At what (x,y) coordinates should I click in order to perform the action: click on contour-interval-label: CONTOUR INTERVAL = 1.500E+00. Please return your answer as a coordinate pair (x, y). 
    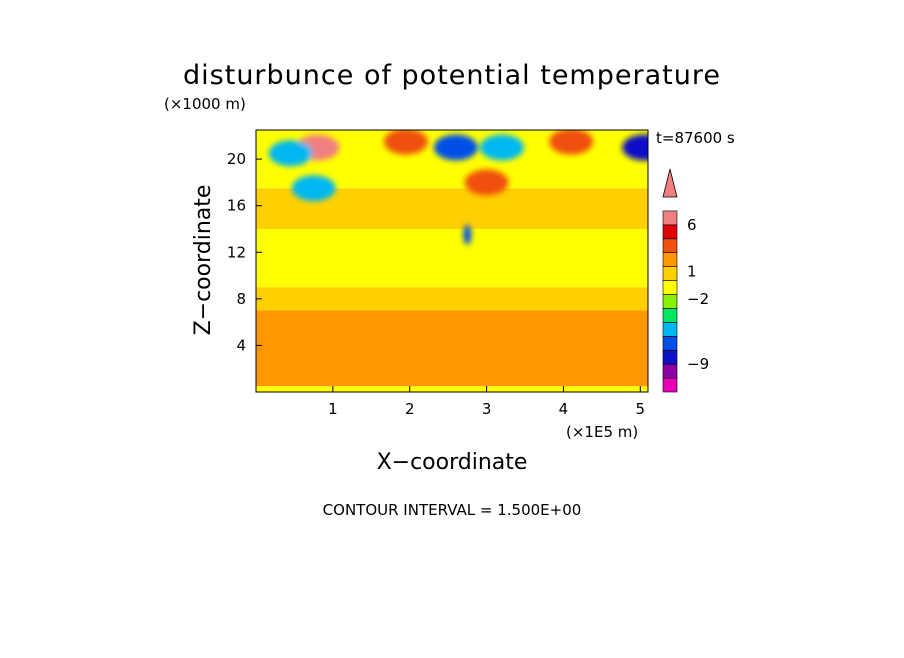
    Looking at the image, I should click on (452, 510).